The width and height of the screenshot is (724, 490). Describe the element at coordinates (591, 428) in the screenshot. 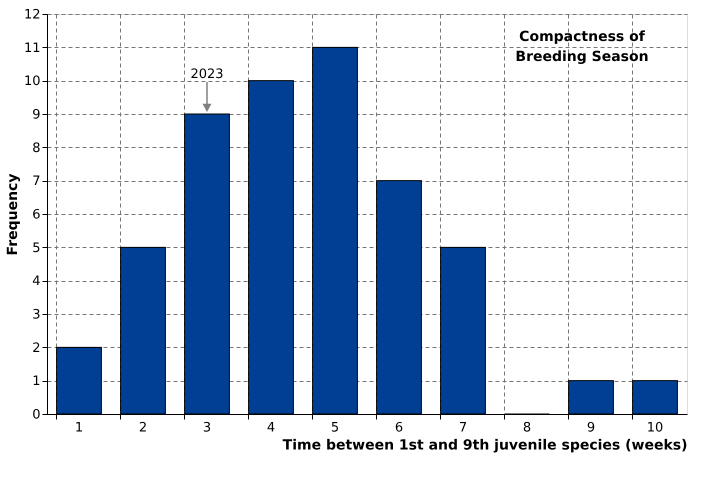

I see `x-tick-label: 9` at that location.